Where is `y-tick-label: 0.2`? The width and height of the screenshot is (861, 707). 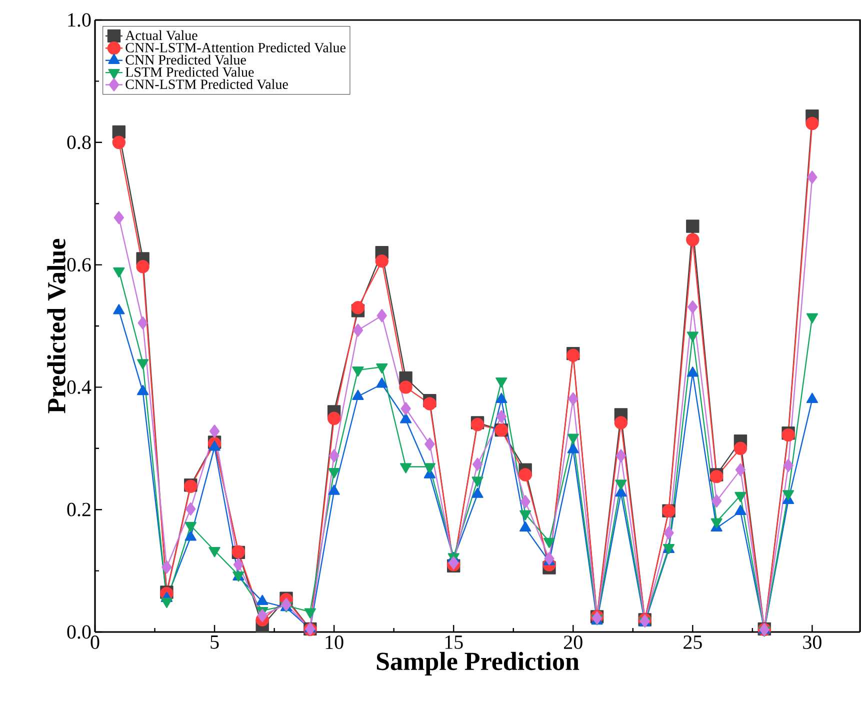 y-tick-label: 0.2 is located at coordinates (78, 509).